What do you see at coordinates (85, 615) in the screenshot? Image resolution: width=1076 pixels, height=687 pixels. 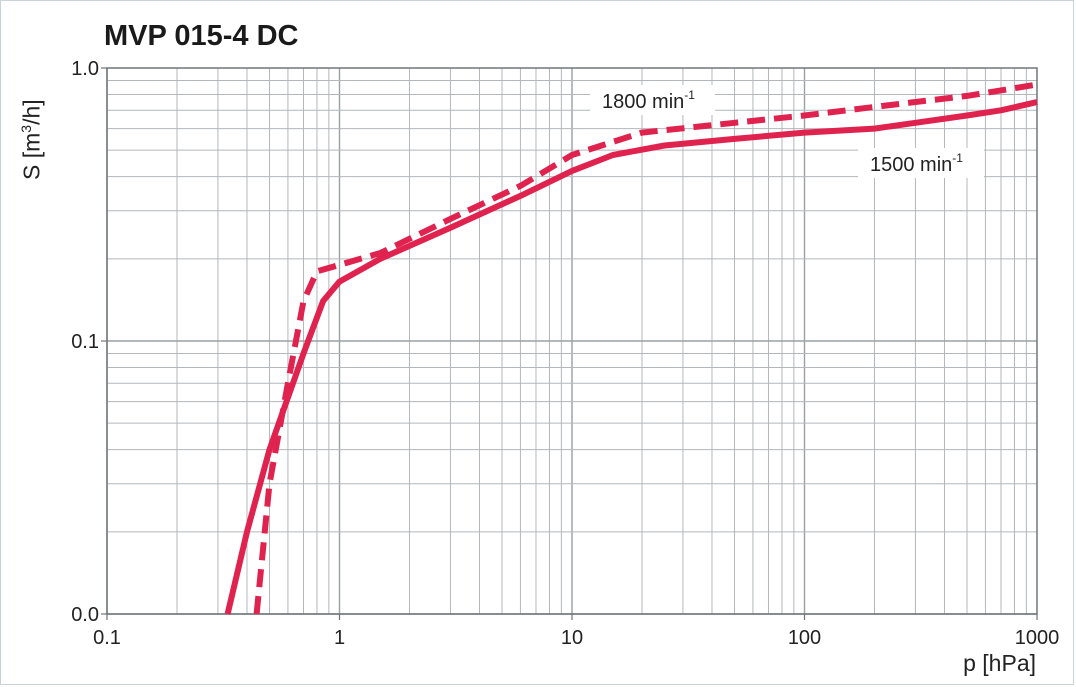 I see `y-tick-label: 0.0` at bounding box center [85, 615].